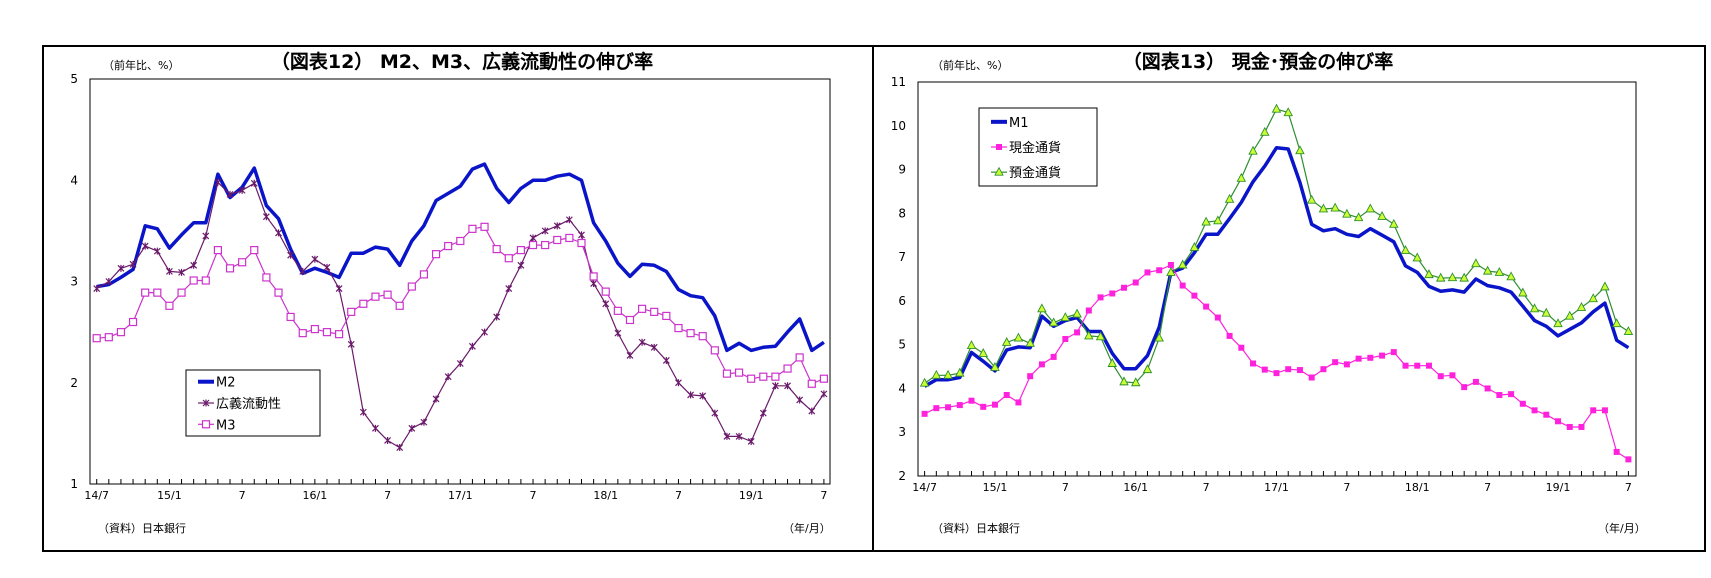 The width and height of the screenshot is (1711, 578). What do you see at coordinates (898, 82) in the screenshot?
I see `chart-13-y-tick-label: 11` at bounding box center [898, 82].